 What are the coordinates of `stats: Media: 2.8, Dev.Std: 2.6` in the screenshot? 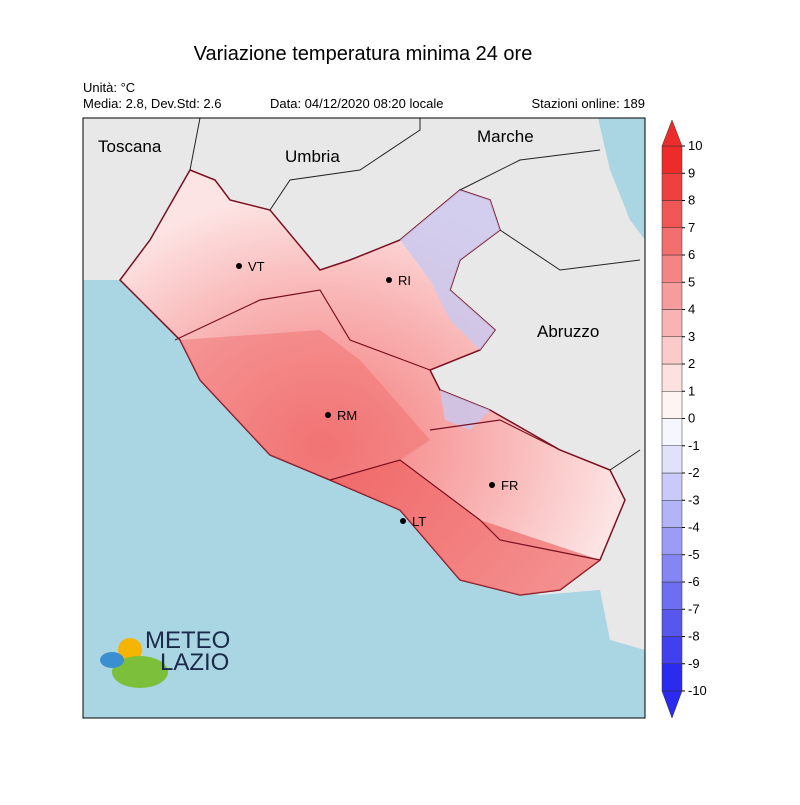 It's located at (152, 103).